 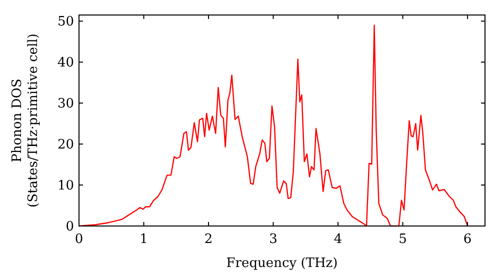 I want to click on y-axis-title: Phonon DOS (States/THz·primitive cell), so click(x=25, y=120).